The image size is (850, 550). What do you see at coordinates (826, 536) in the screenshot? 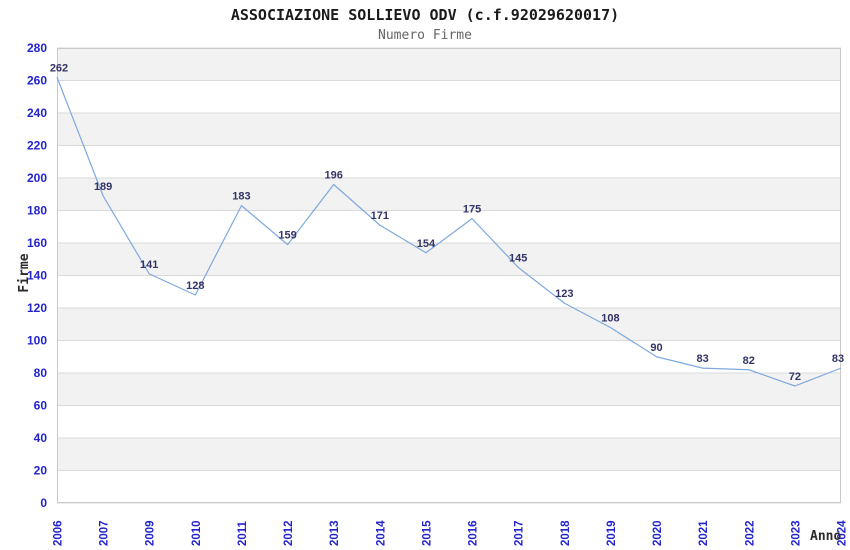
I see `x-axis-title: Anno` at bounding box center [826, 536].